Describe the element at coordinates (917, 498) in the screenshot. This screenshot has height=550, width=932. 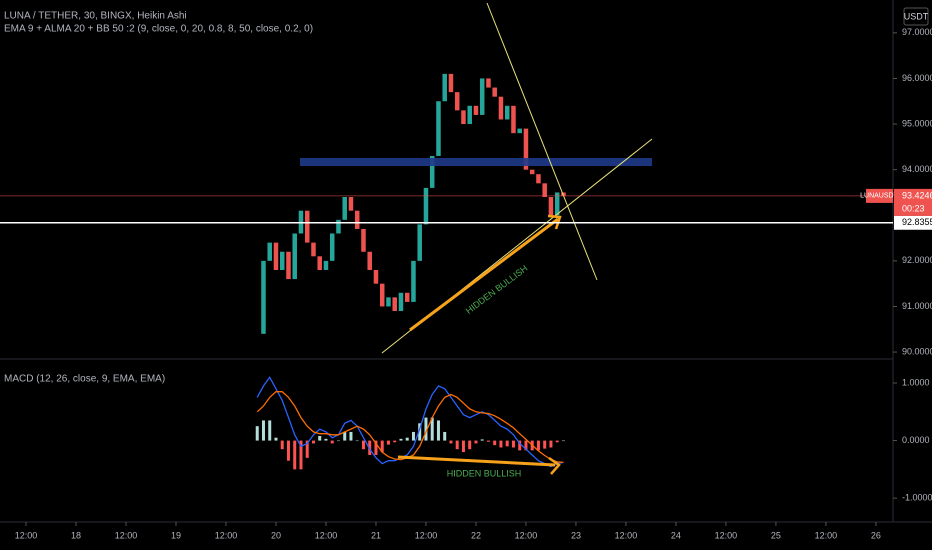
I see `y-tick-label: -1.0000` at that location.